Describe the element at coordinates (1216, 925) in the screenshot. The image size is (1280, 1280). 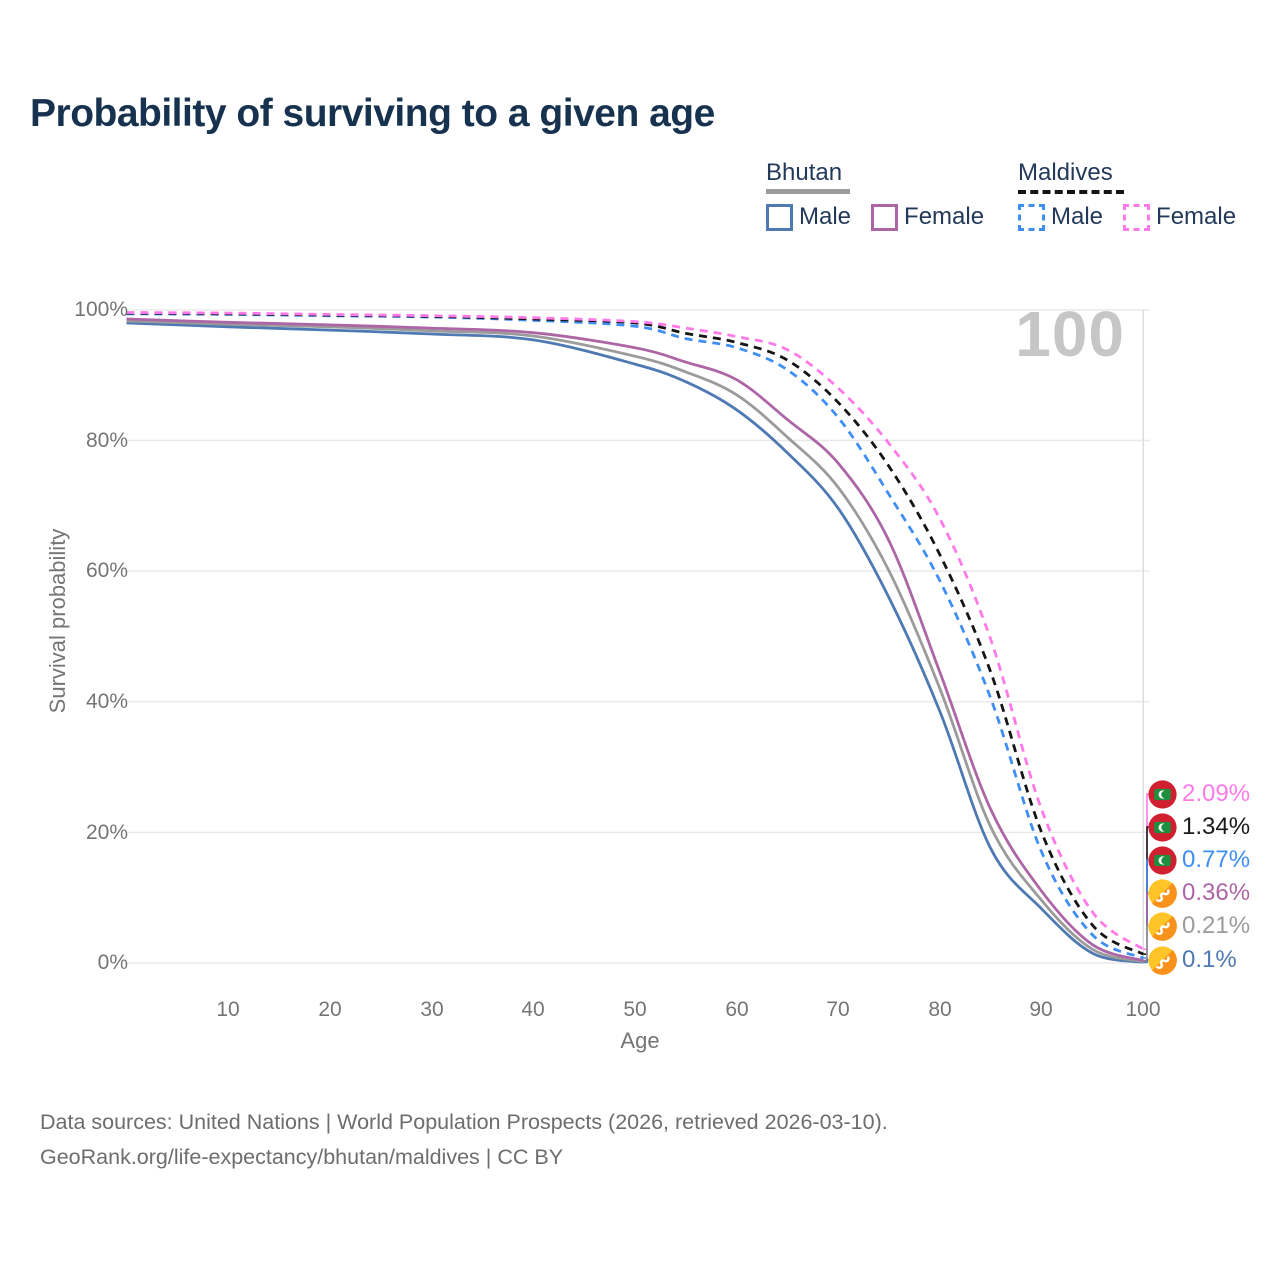
I see `end-label-value: 0.21%` at that location.